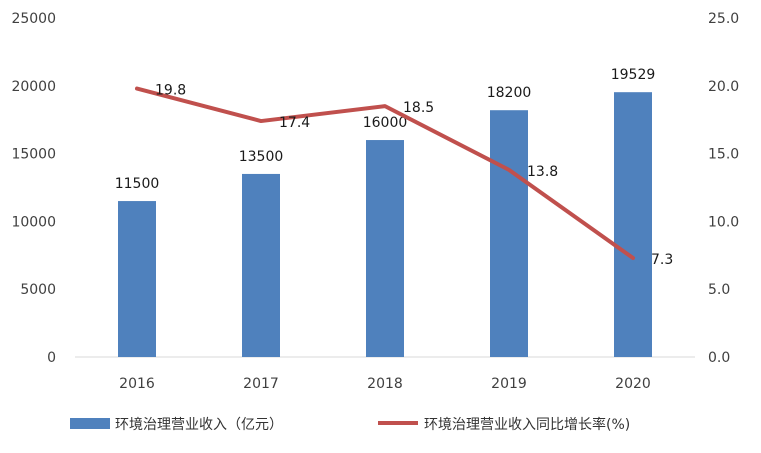 Image resolution: width=761 pixels, height=453 pixels. I want to click on x-axis-tick-label: 2019, so click(509, 384).